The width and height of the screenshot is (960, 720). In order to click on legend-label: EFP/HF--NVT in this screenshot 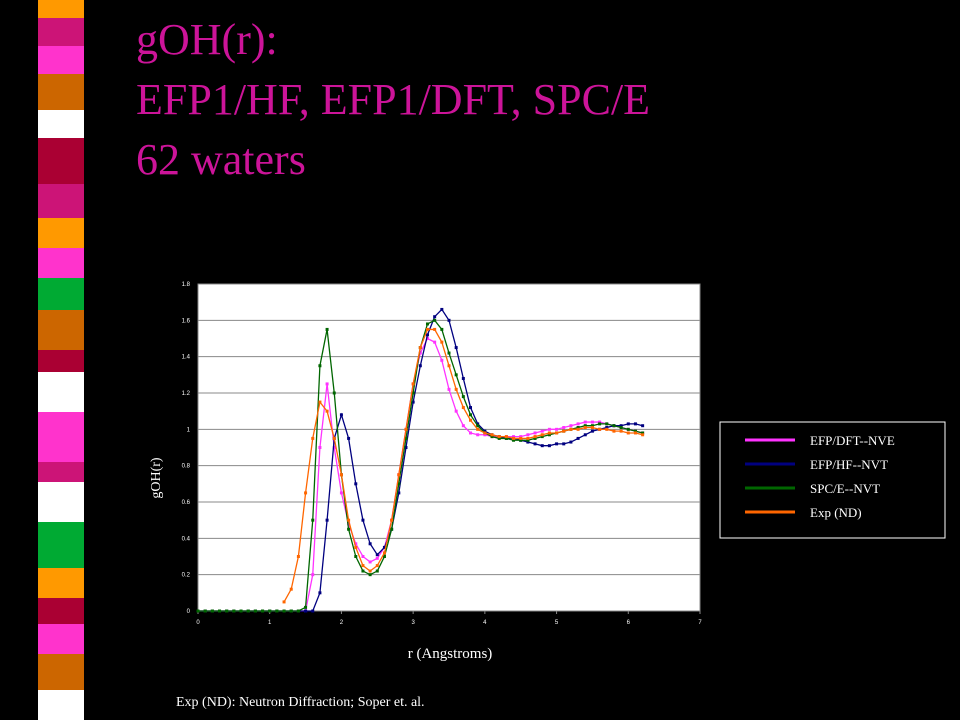, I will do `click(849, 464)`.